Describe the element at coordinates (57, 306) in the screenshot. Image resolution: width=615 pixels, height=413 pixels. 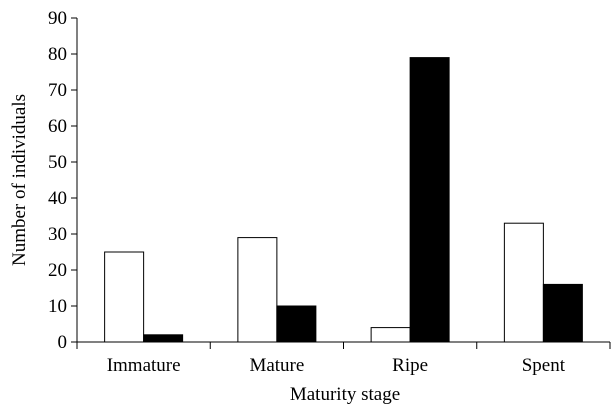
I see `y-tick-label: 10` at that location.